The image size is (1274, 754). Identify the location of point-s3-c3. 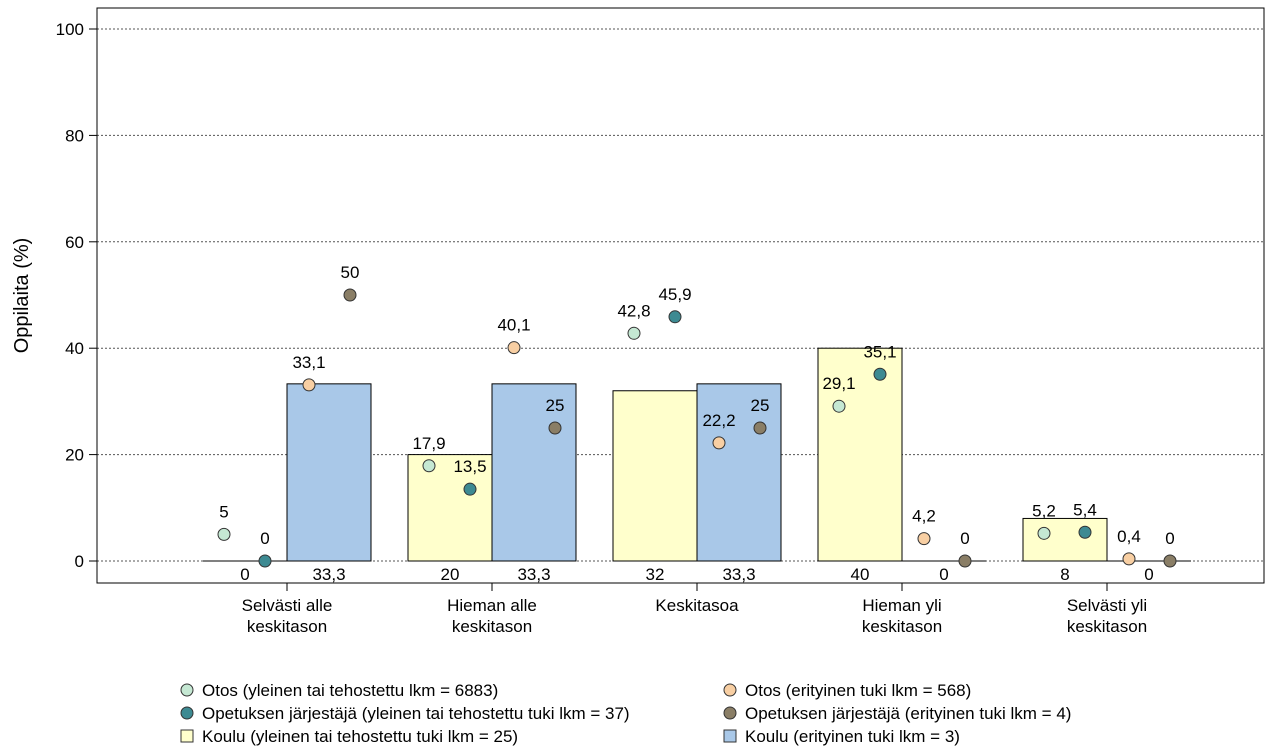
(965, 561).